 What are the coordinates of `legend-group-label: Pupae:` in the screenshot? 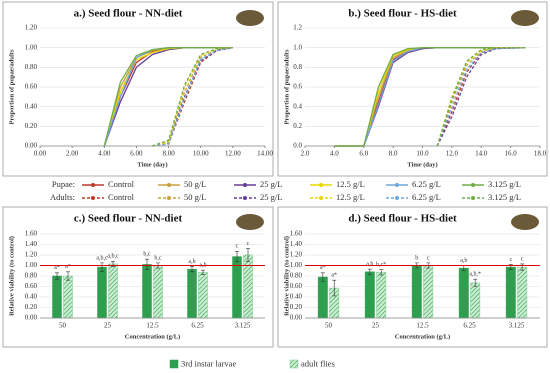 It's located at (63, 184).